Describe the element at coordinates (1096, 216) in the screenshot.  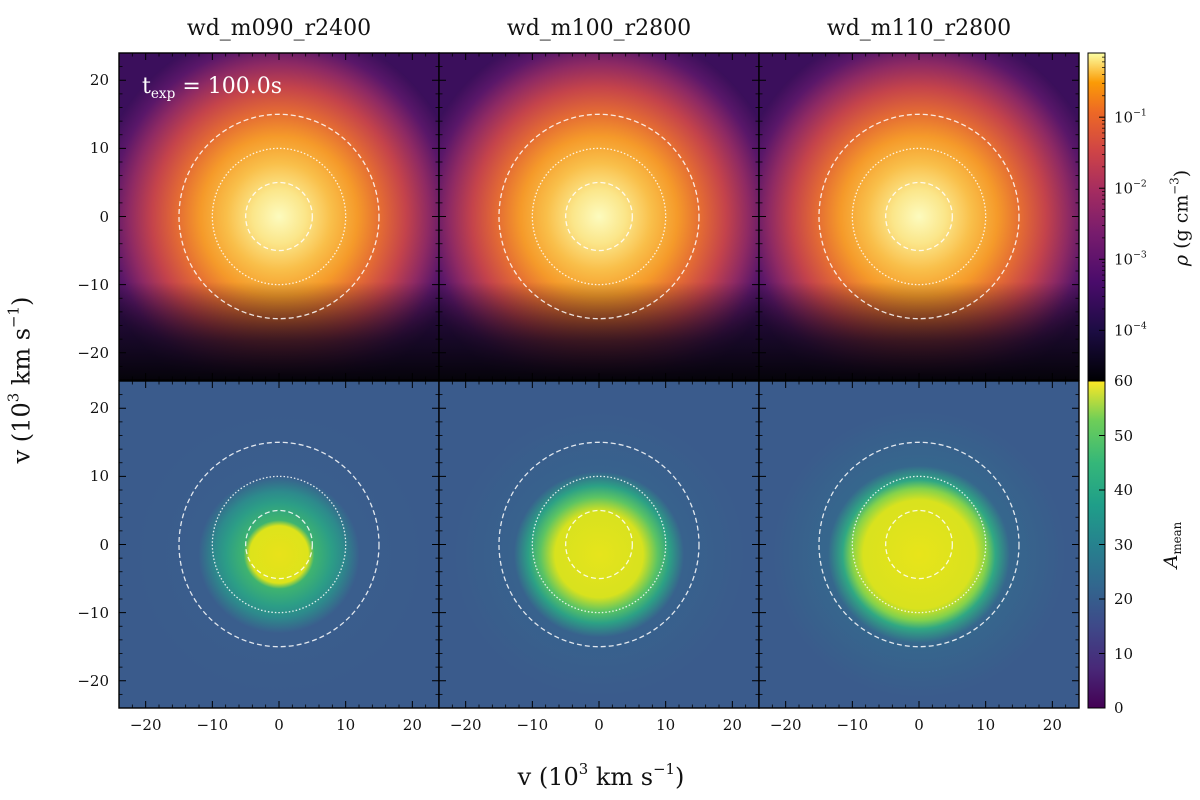
I see `density-colorbar` at that location.